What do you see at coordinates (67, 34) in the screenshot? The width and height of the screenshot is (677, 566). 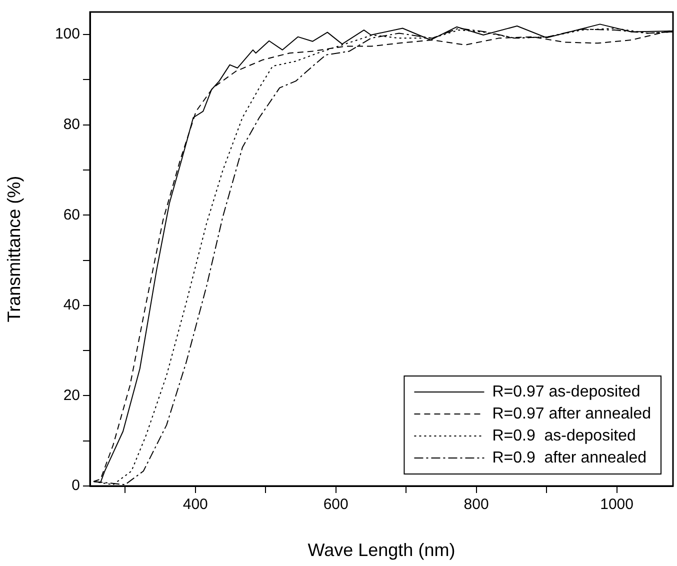 I see `y-tick-label: 100` at bounding box center [67, 34].